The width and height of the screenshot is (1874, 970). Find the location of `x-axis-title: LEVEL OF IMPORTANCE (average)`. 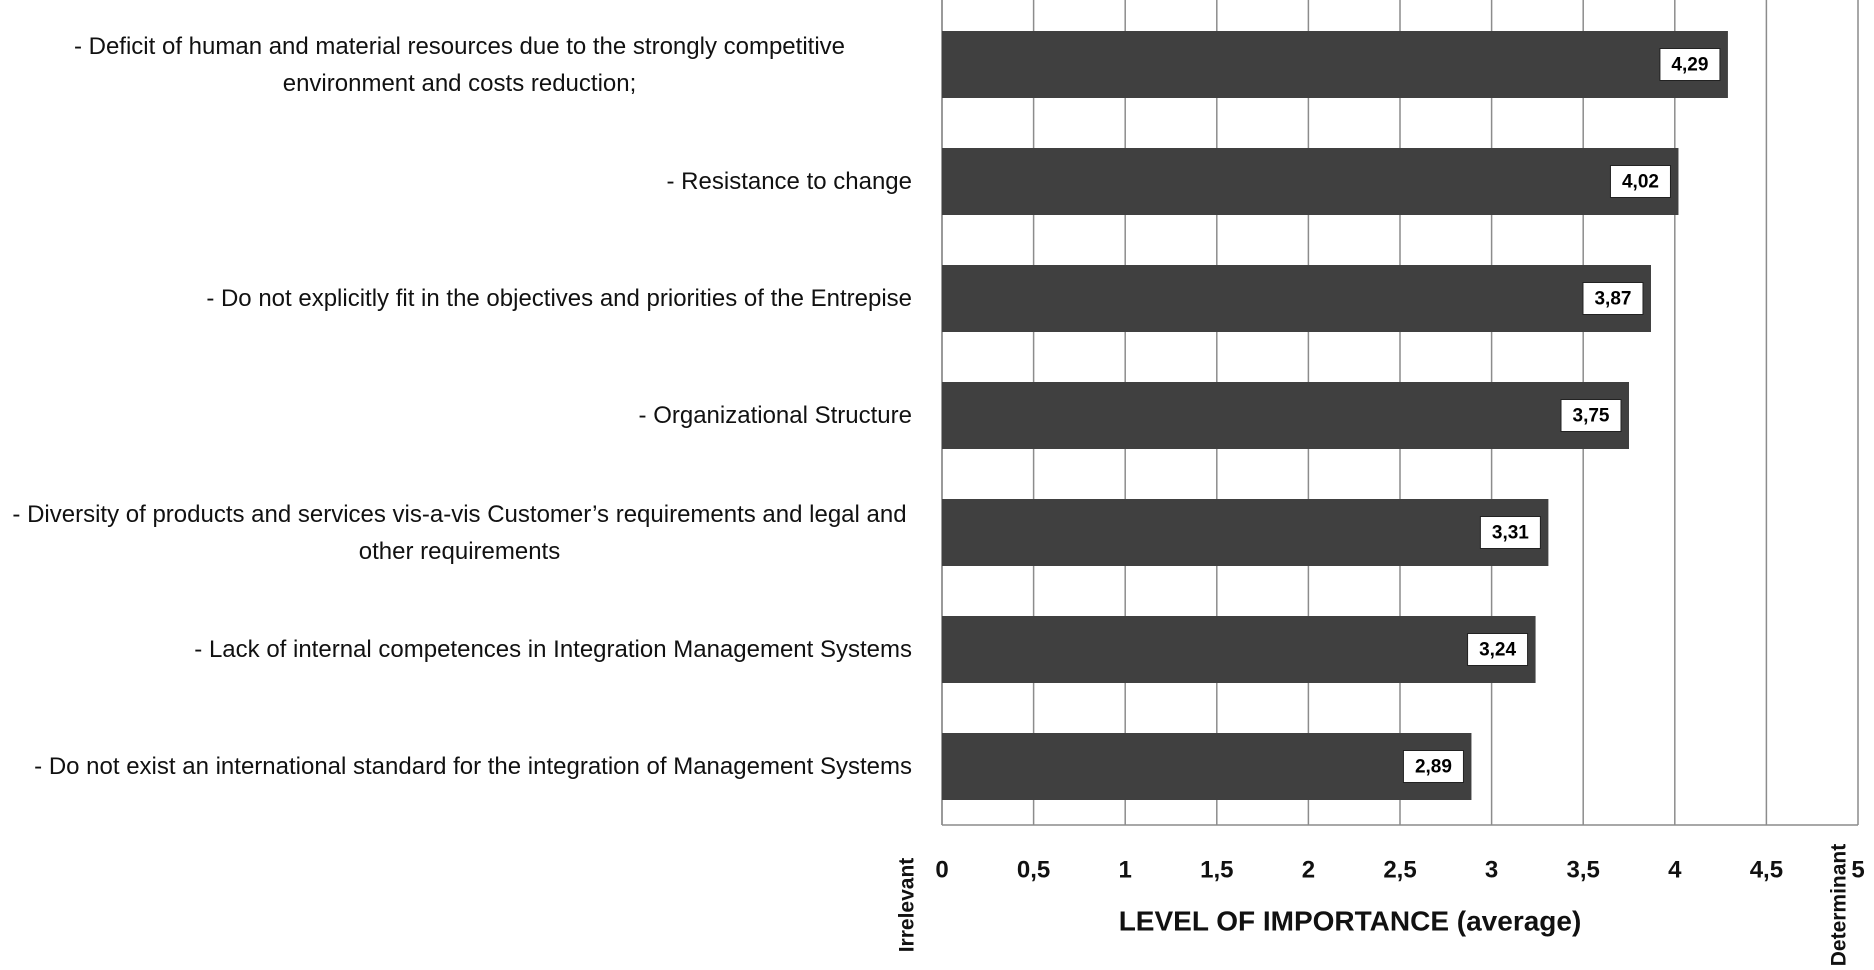

x-axis-title: LEVEL OF IMPORTANCE (average) is located at coordinates (1350, 920).